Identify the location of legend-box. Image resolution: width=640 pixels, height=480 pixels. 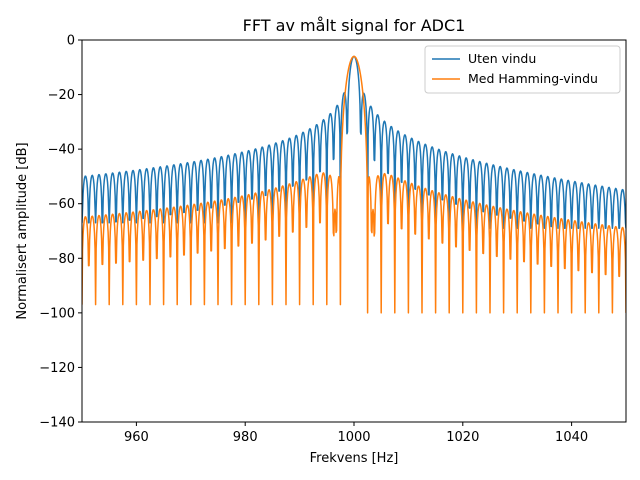
(522, 69).